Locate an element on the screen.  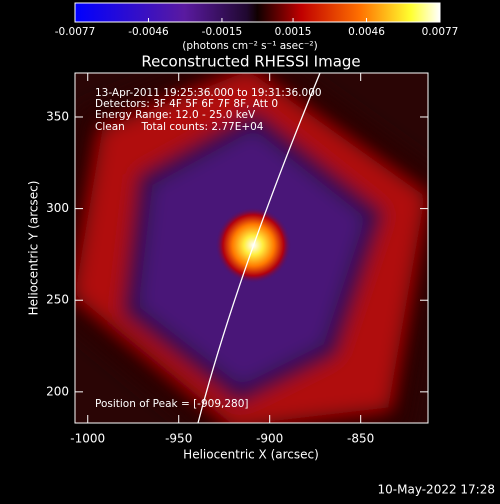
colorbar-tick-label: -0.0046 is located at coordinates (148, 32).